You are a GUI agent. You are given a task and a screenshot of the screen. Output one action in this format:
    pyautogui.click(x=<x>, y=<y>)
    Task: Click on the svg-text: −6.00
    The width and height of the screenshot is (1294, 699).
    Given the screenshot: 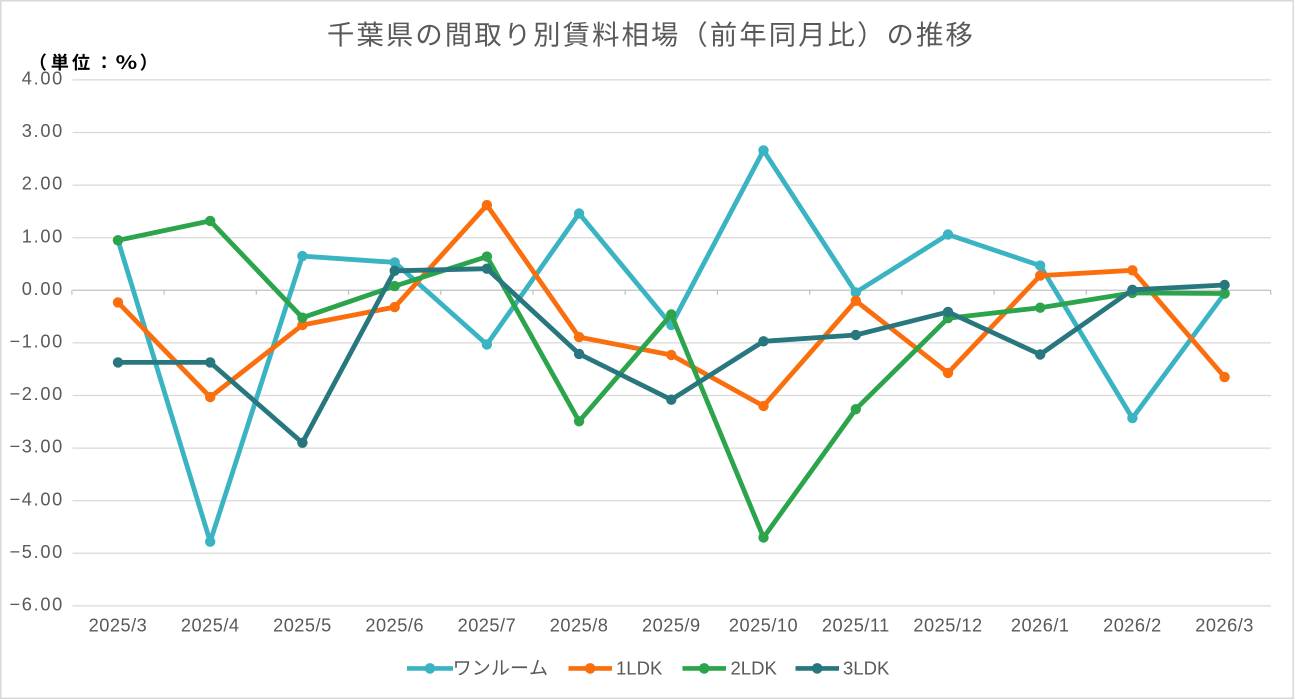 What is the action you would take?
    pyautogui.click(x=36, y=605)
    